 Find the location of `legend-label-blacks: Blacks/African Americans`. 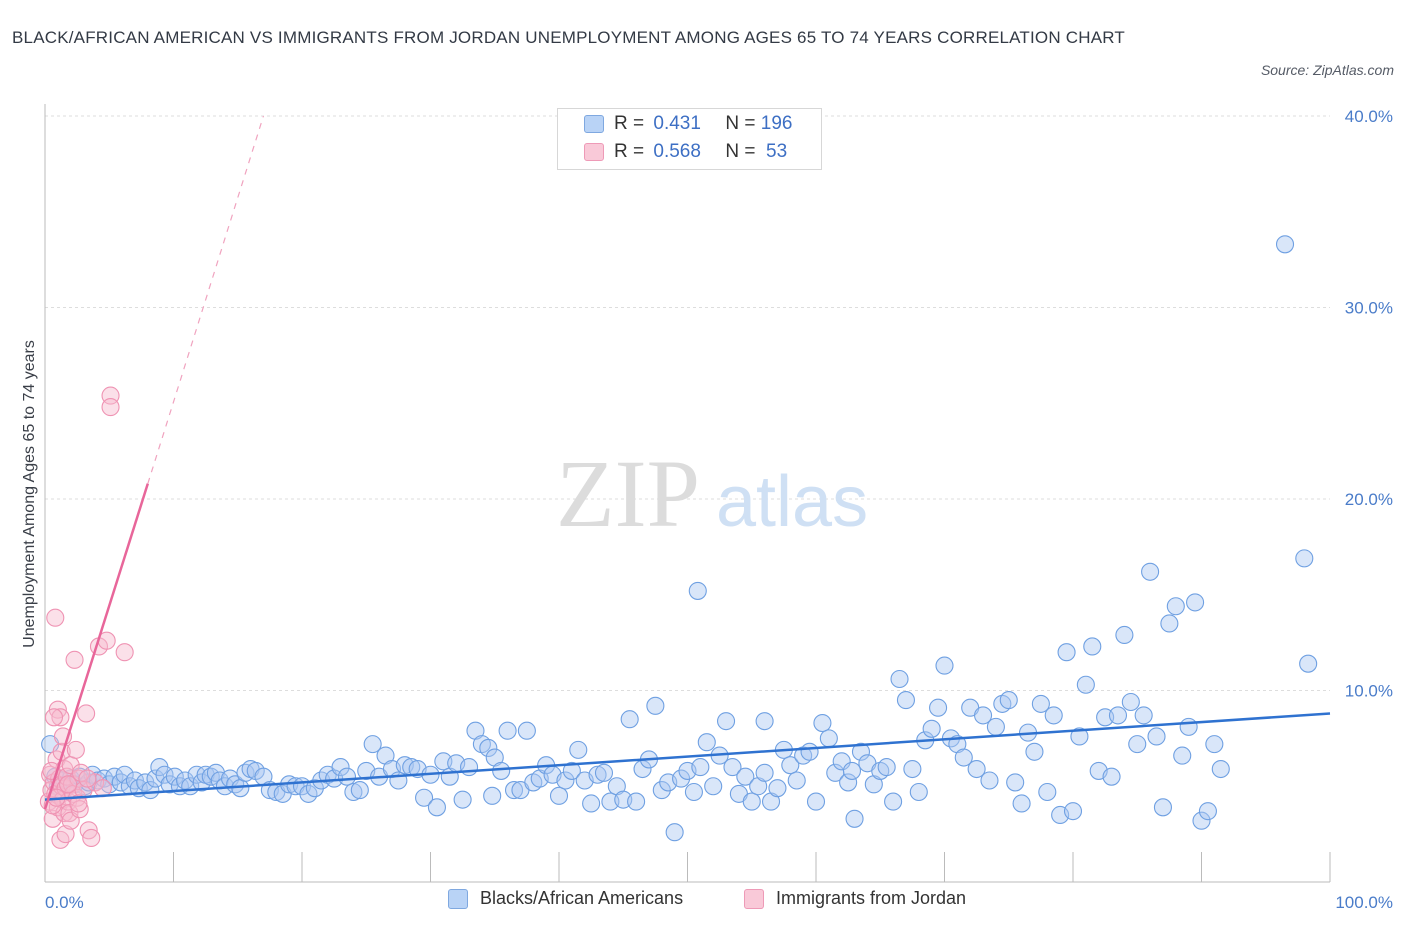

legend-label-blacks: Blacks/African Americans is located at coordinates (582, 898).